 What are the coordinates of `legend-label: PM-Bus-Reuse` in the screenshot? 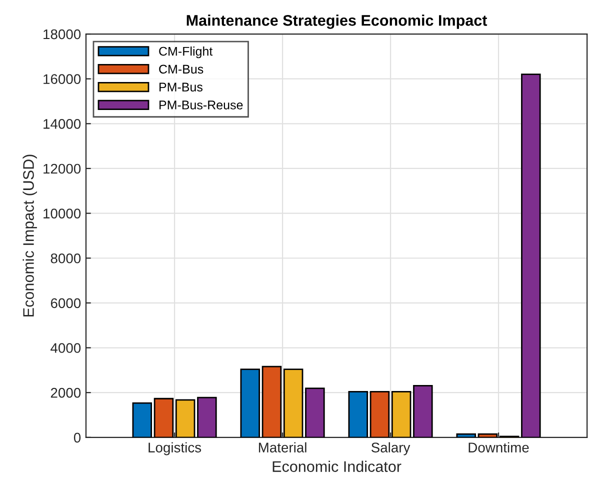 It's located at (201, 105).